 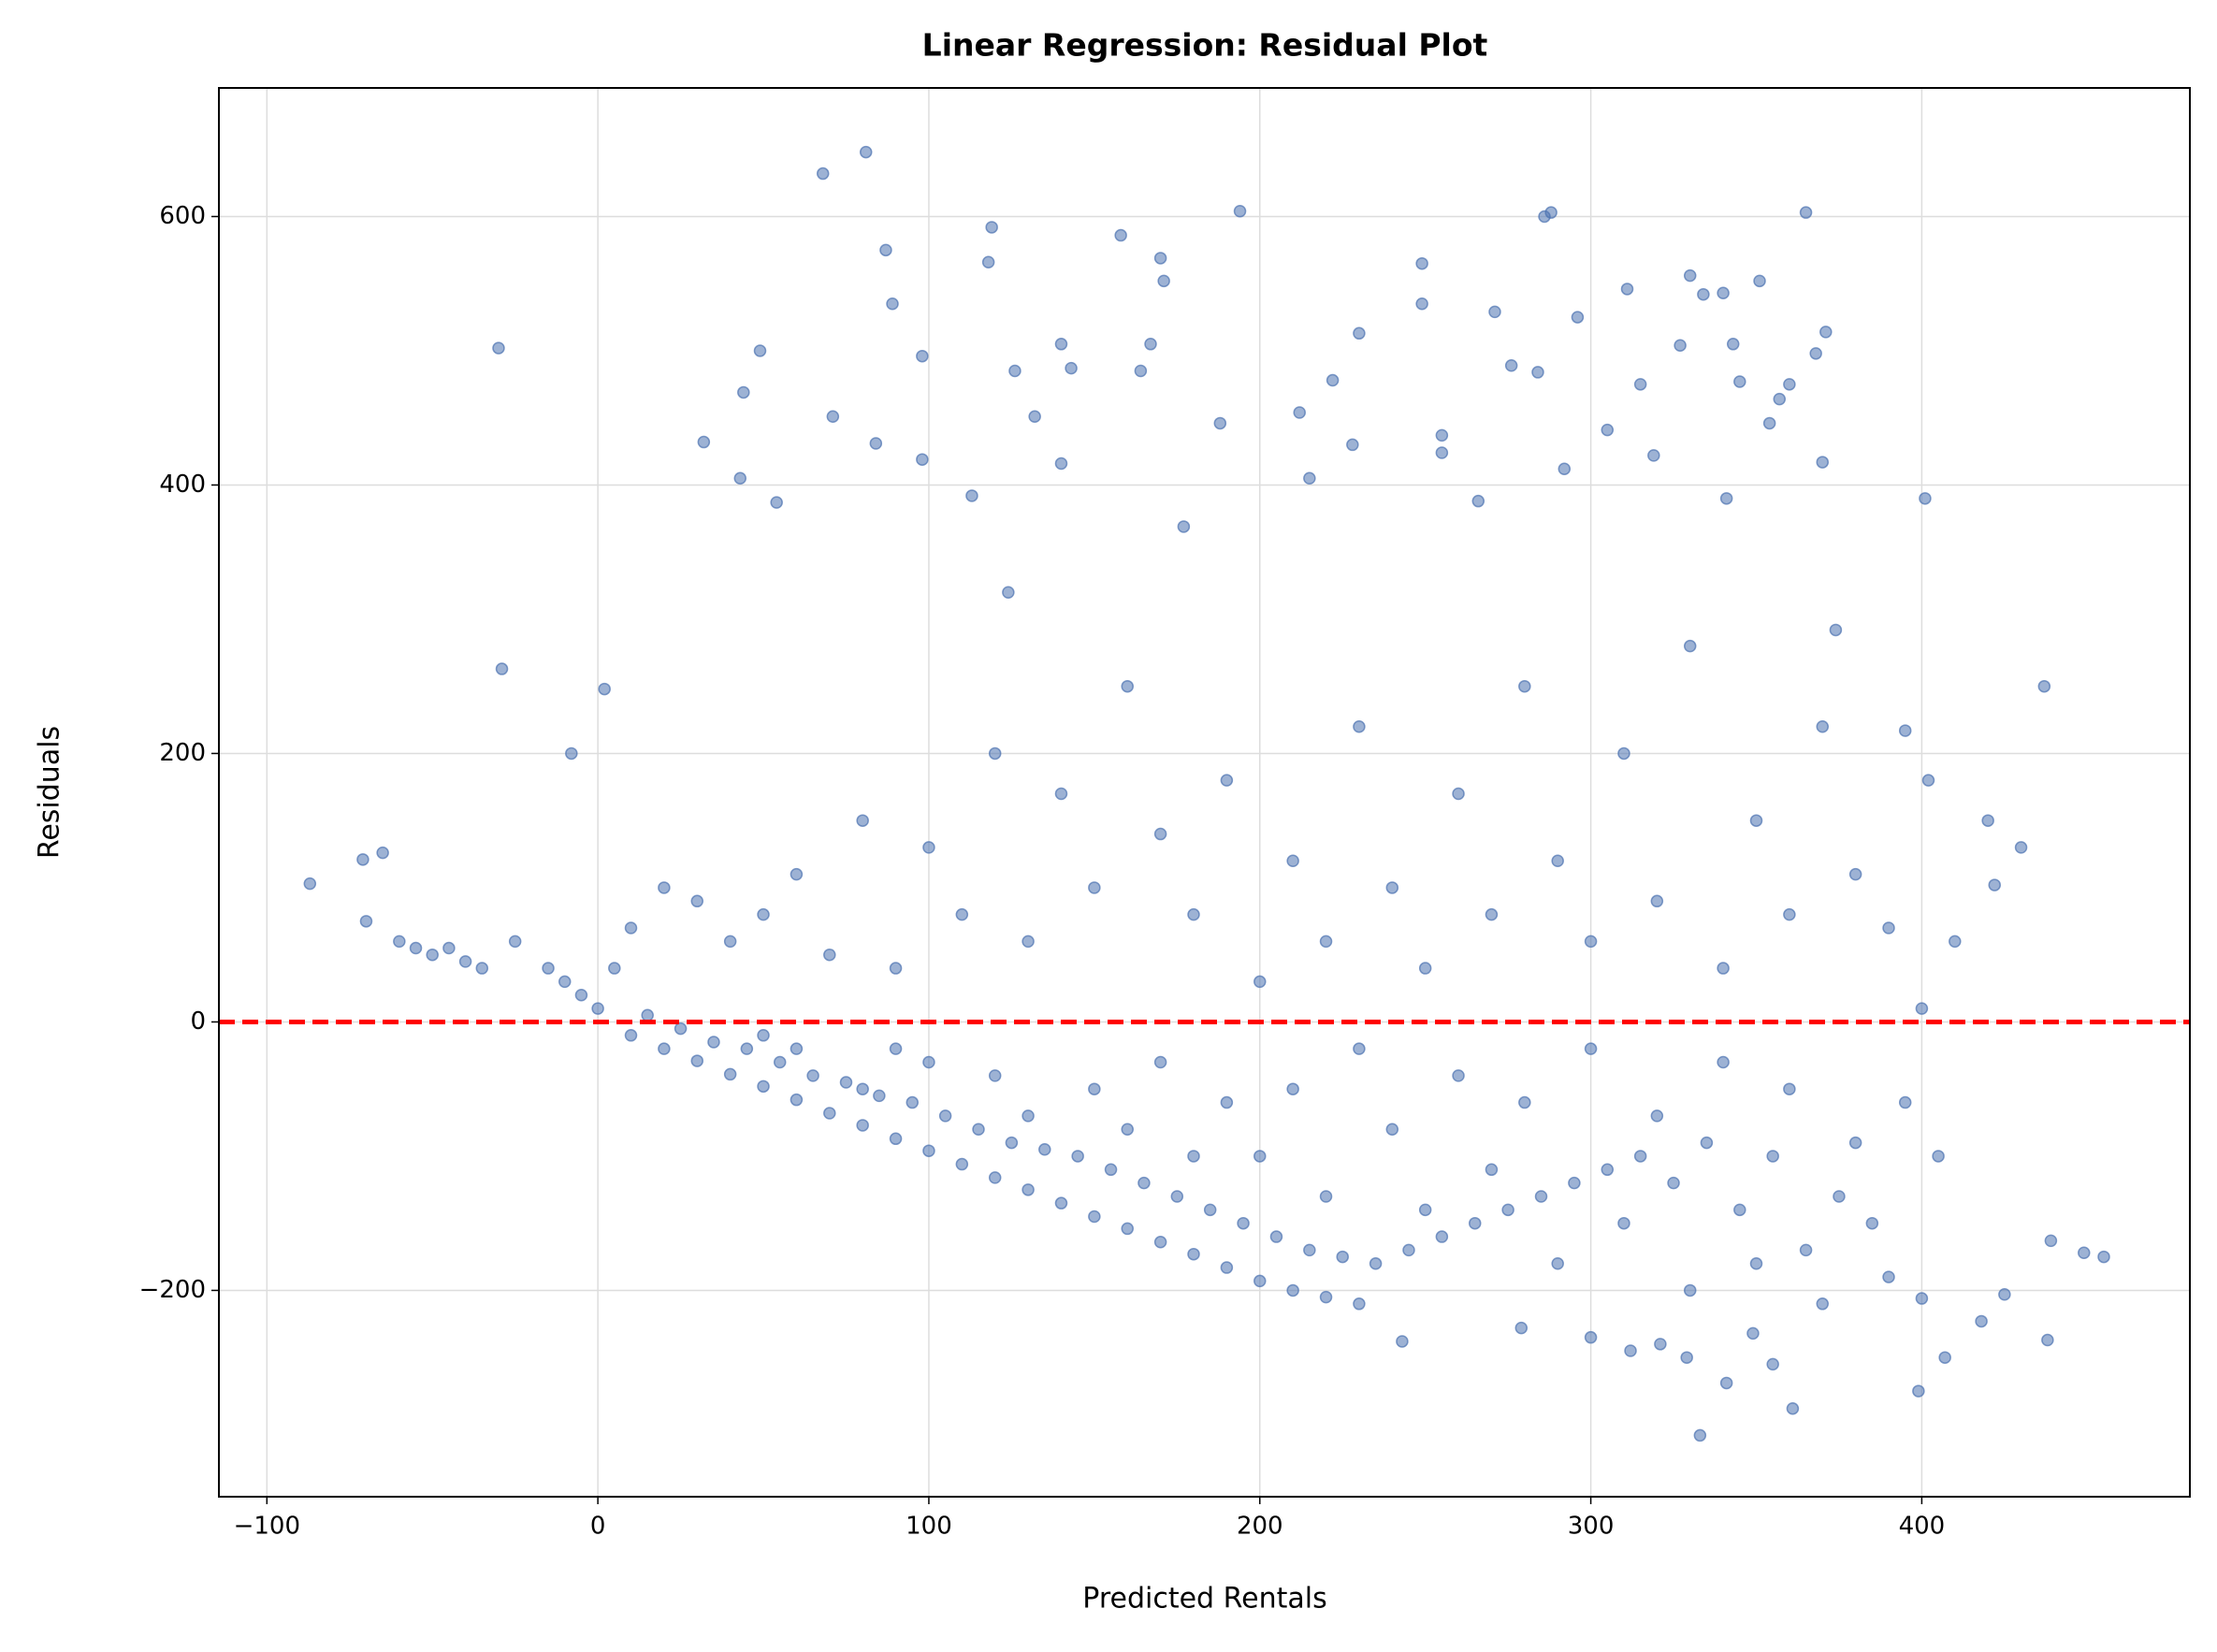 What do you see at coordinates (1204, 1599) in the screenshot?
I see `x-axis-label: Predicted Rentals` at bounding box center [1204, 1599].